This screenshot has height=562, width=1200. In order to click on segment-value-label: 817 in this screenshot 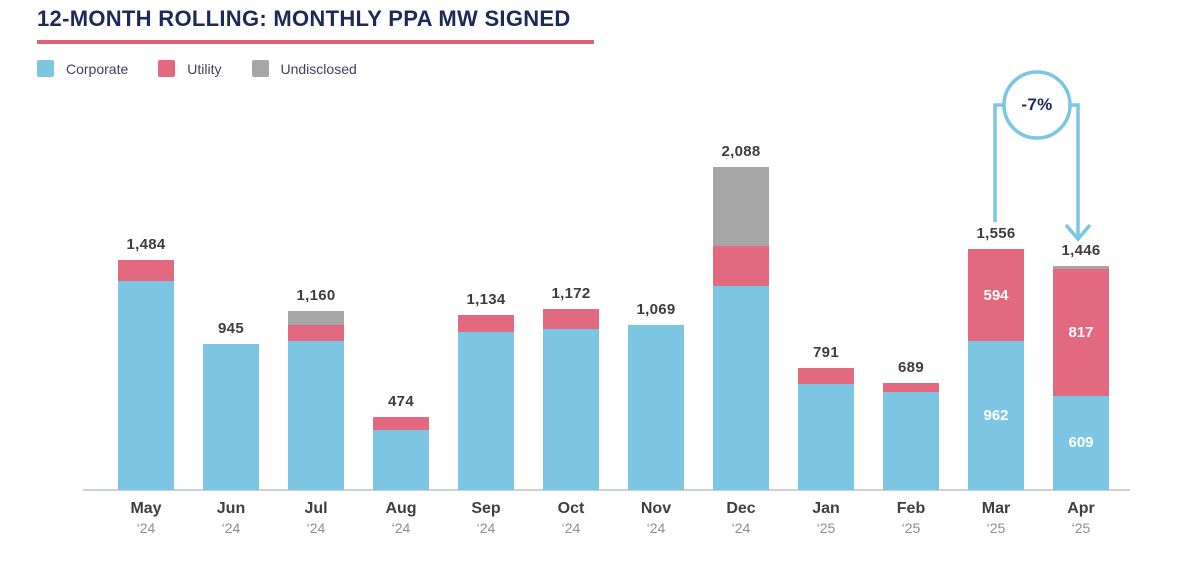, I will do `click(1081, 333)`.